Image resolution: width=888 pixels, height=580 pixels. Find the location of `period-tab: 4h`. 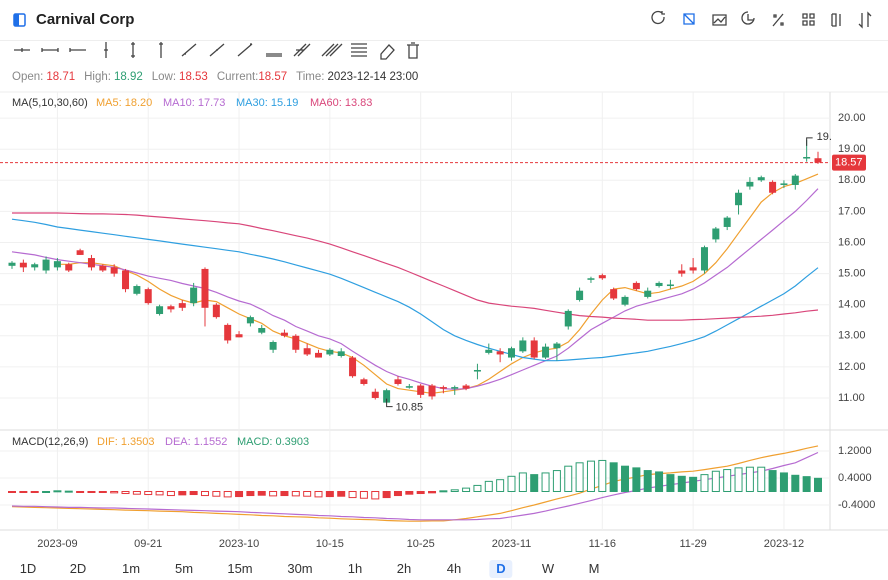

period-tab: 4h is located at coordinates (454, 568).